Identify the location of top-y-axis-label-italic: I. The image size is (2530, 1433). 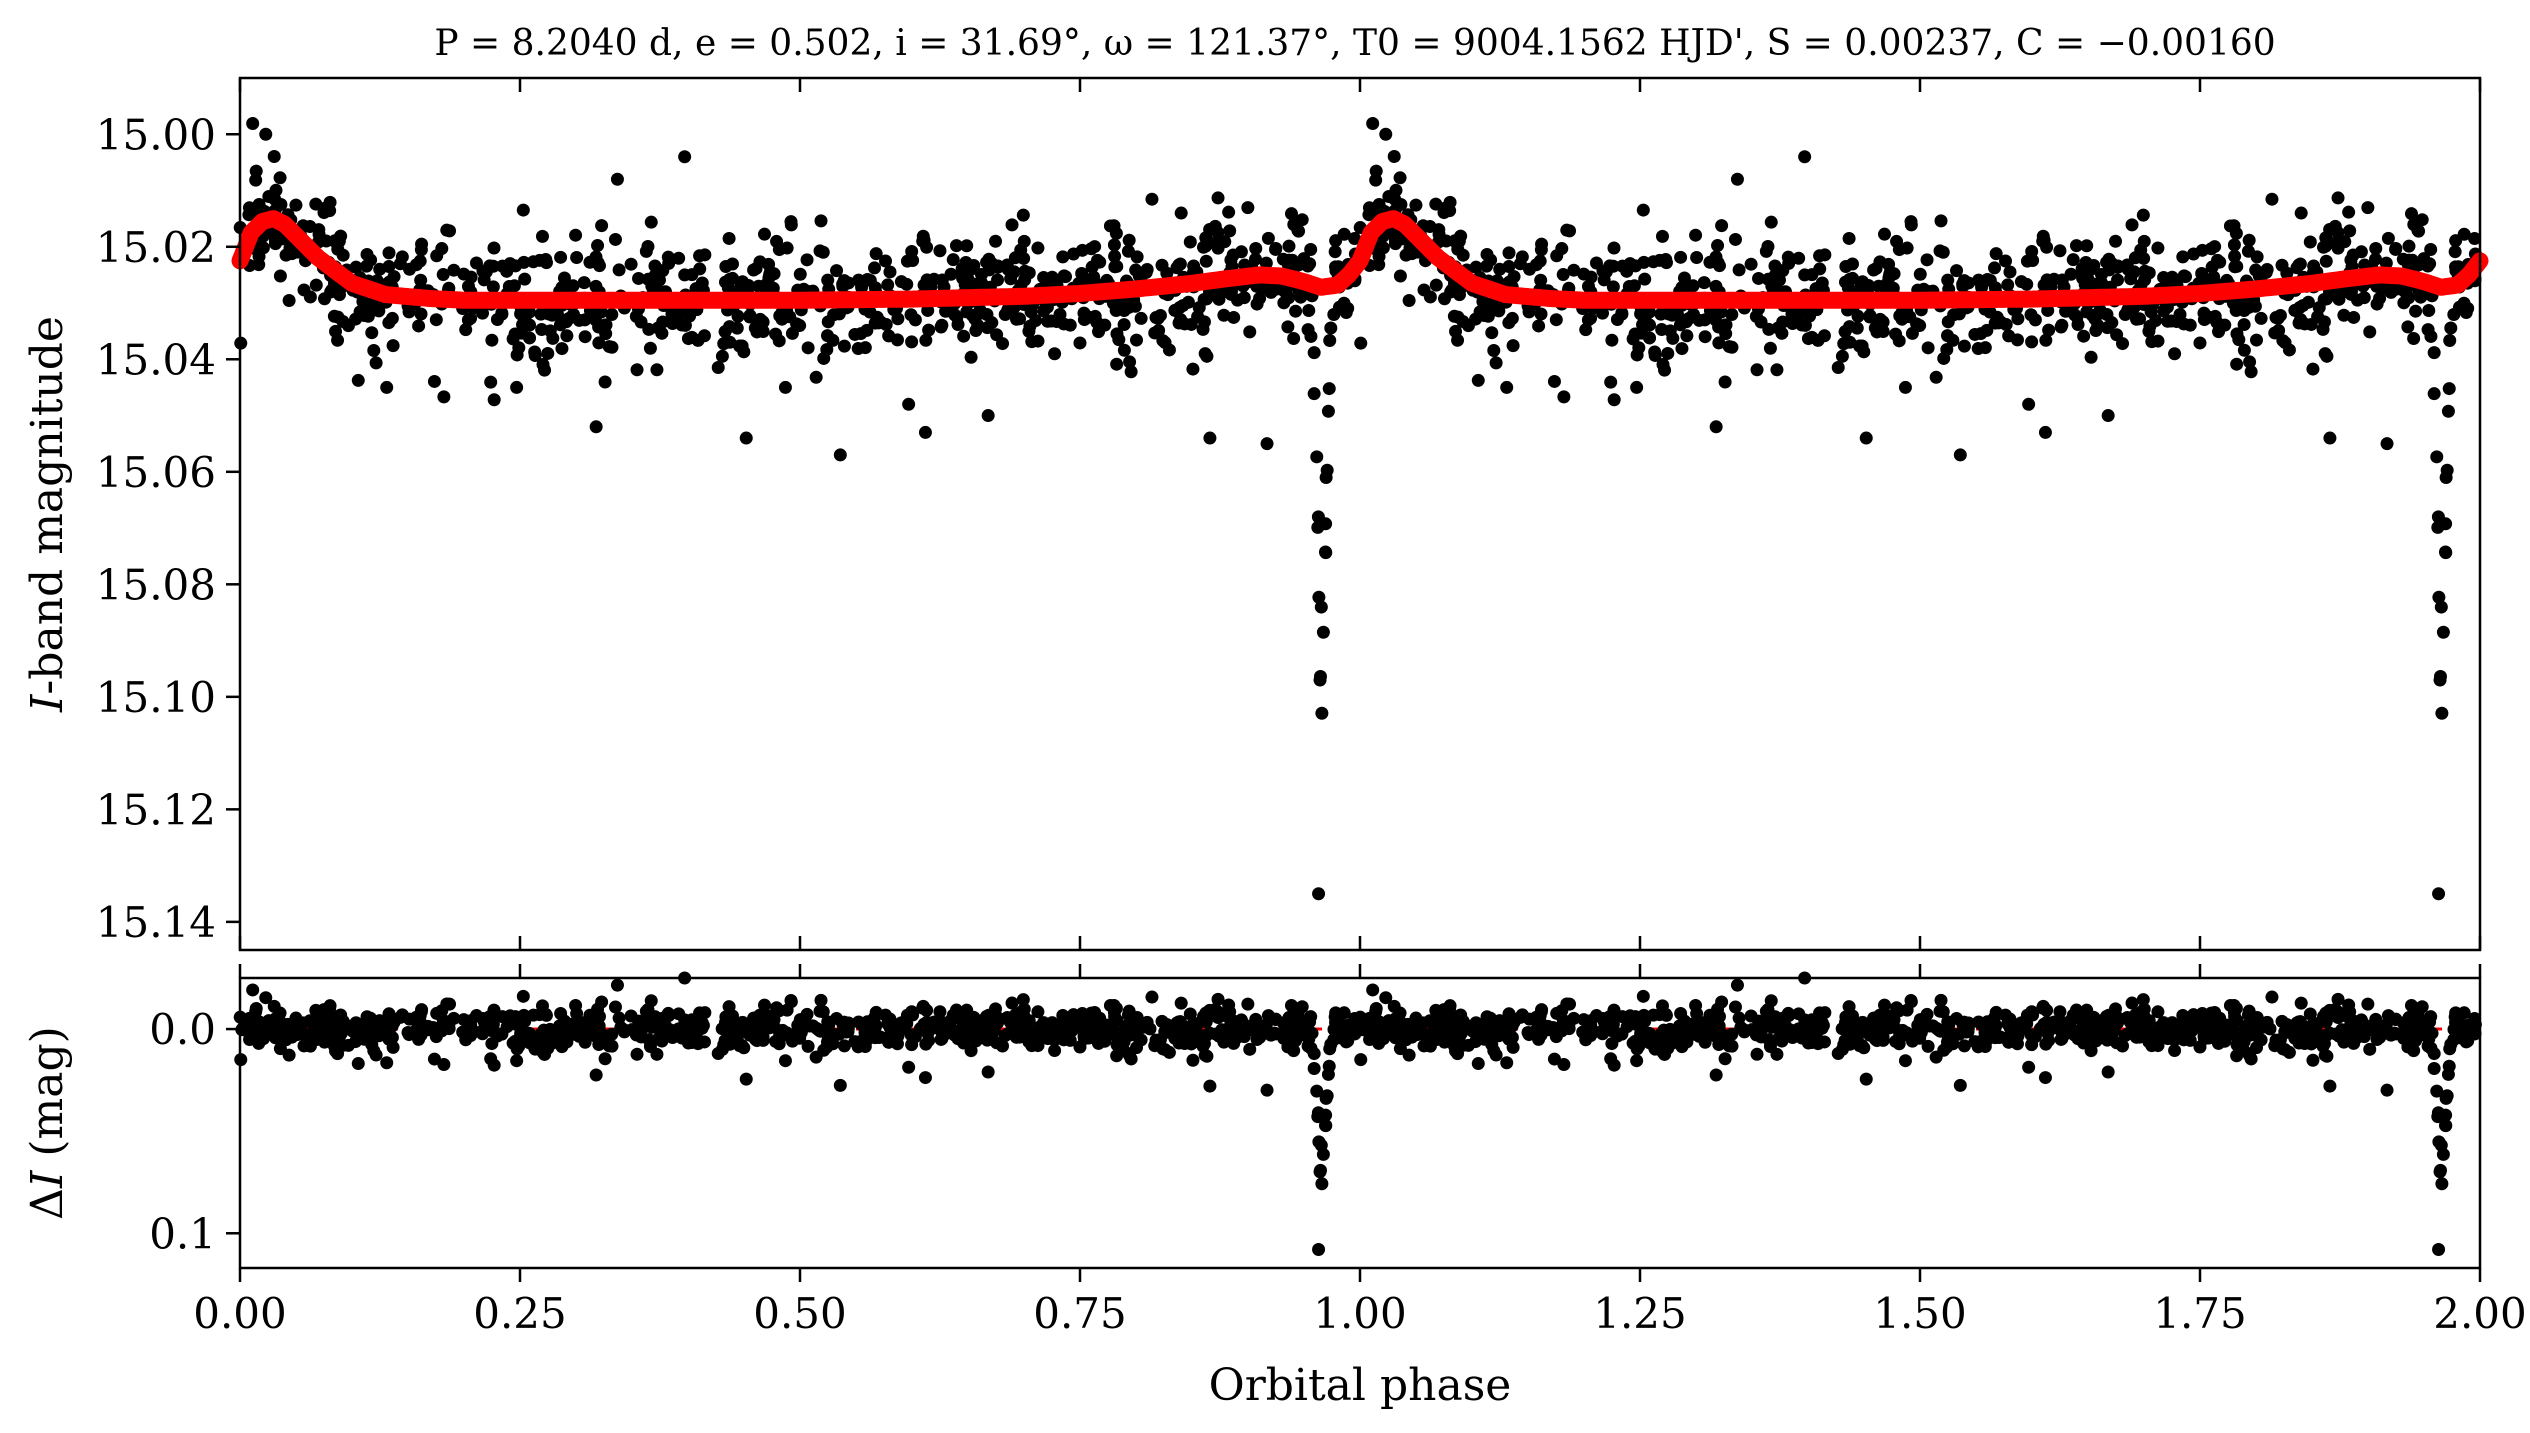
(47, 703).